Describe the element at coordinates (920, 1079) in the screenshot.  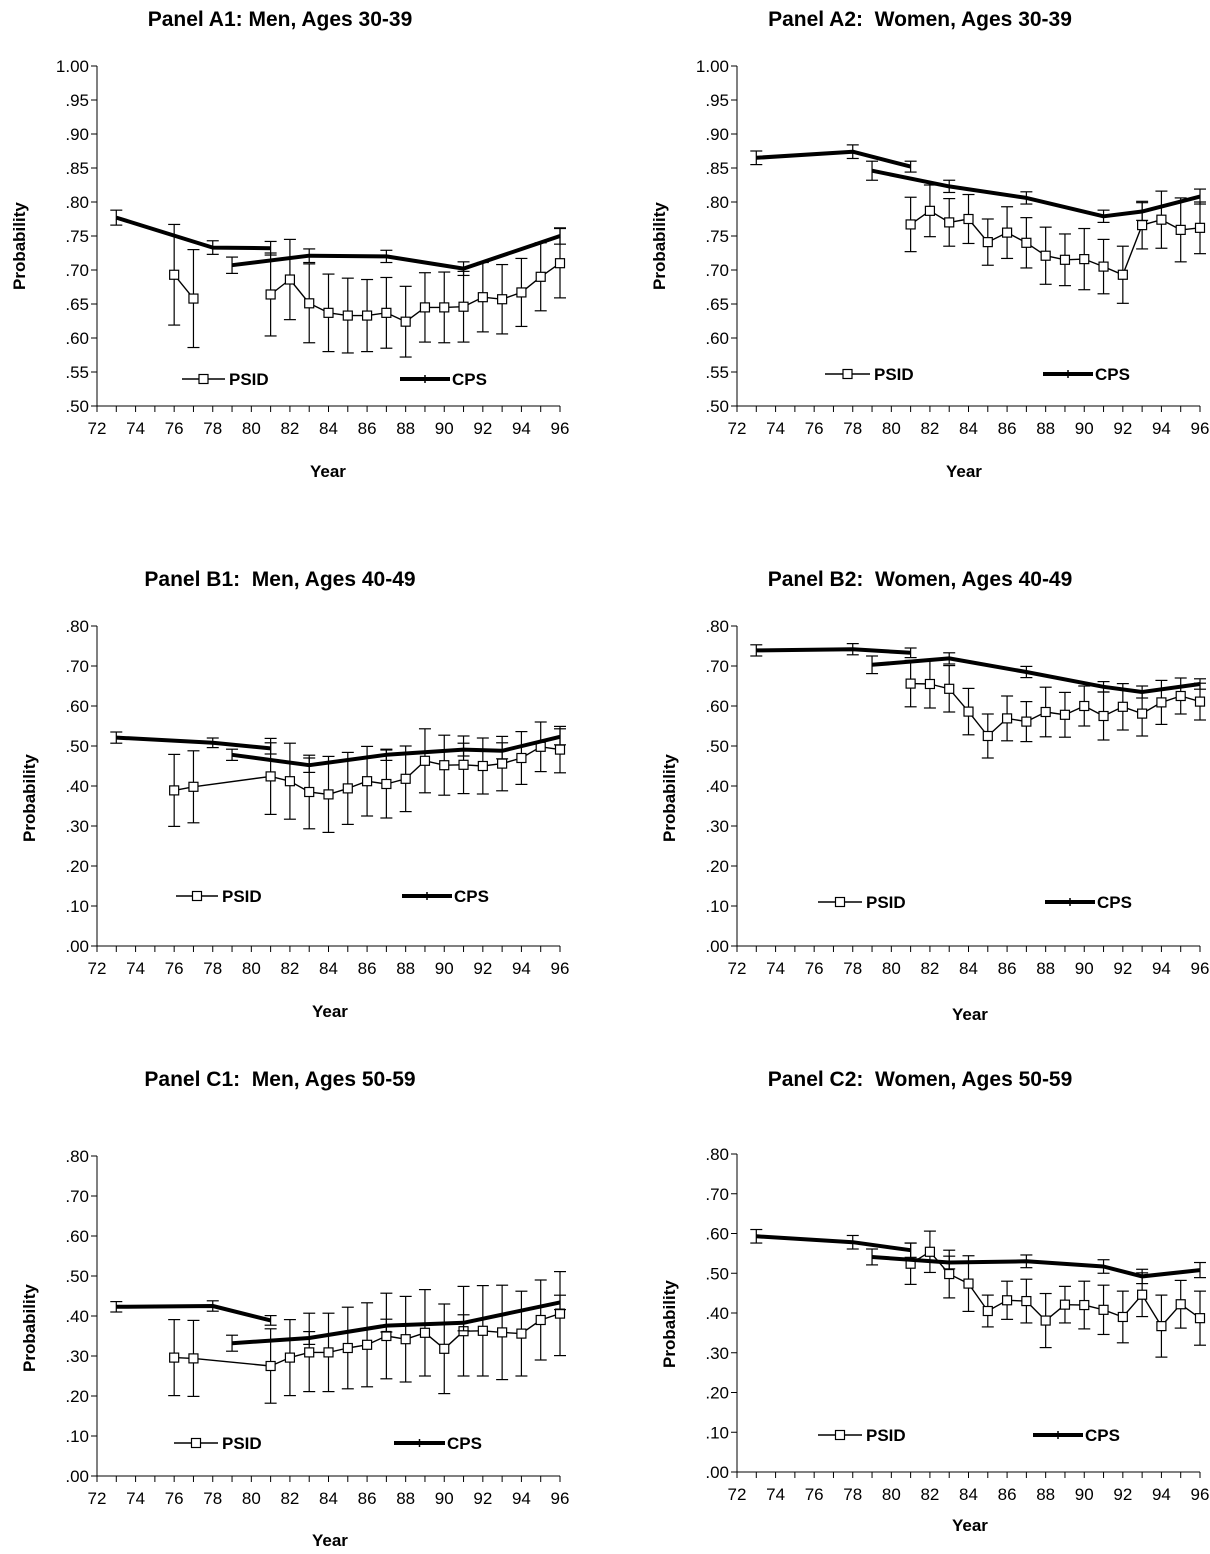
I see `chart-title: Panel C2: Women, Ages 50-59` at that location.